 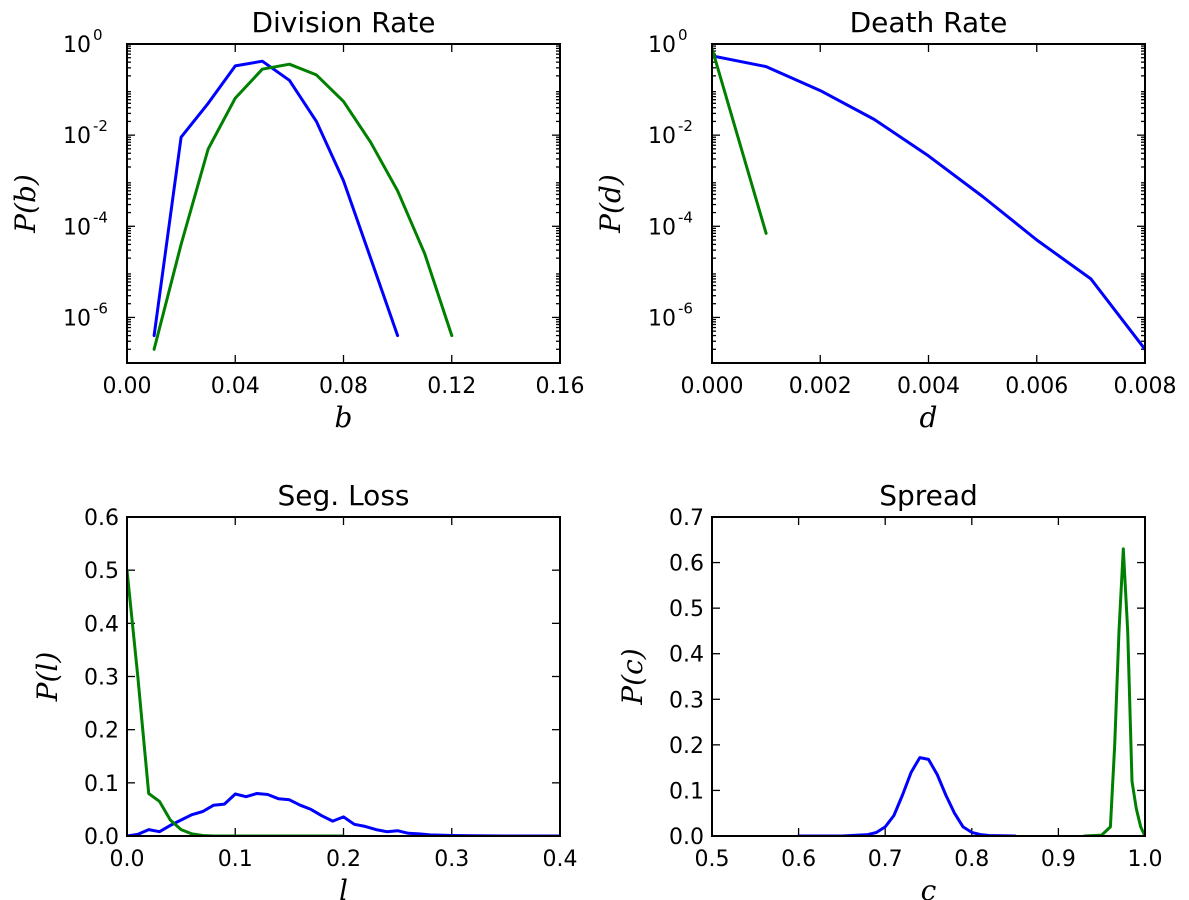 What do you see at coordinates (610, 204) in the screenshot?
I see `y-axis-label: P(d)` at bounding box center [610, 204].